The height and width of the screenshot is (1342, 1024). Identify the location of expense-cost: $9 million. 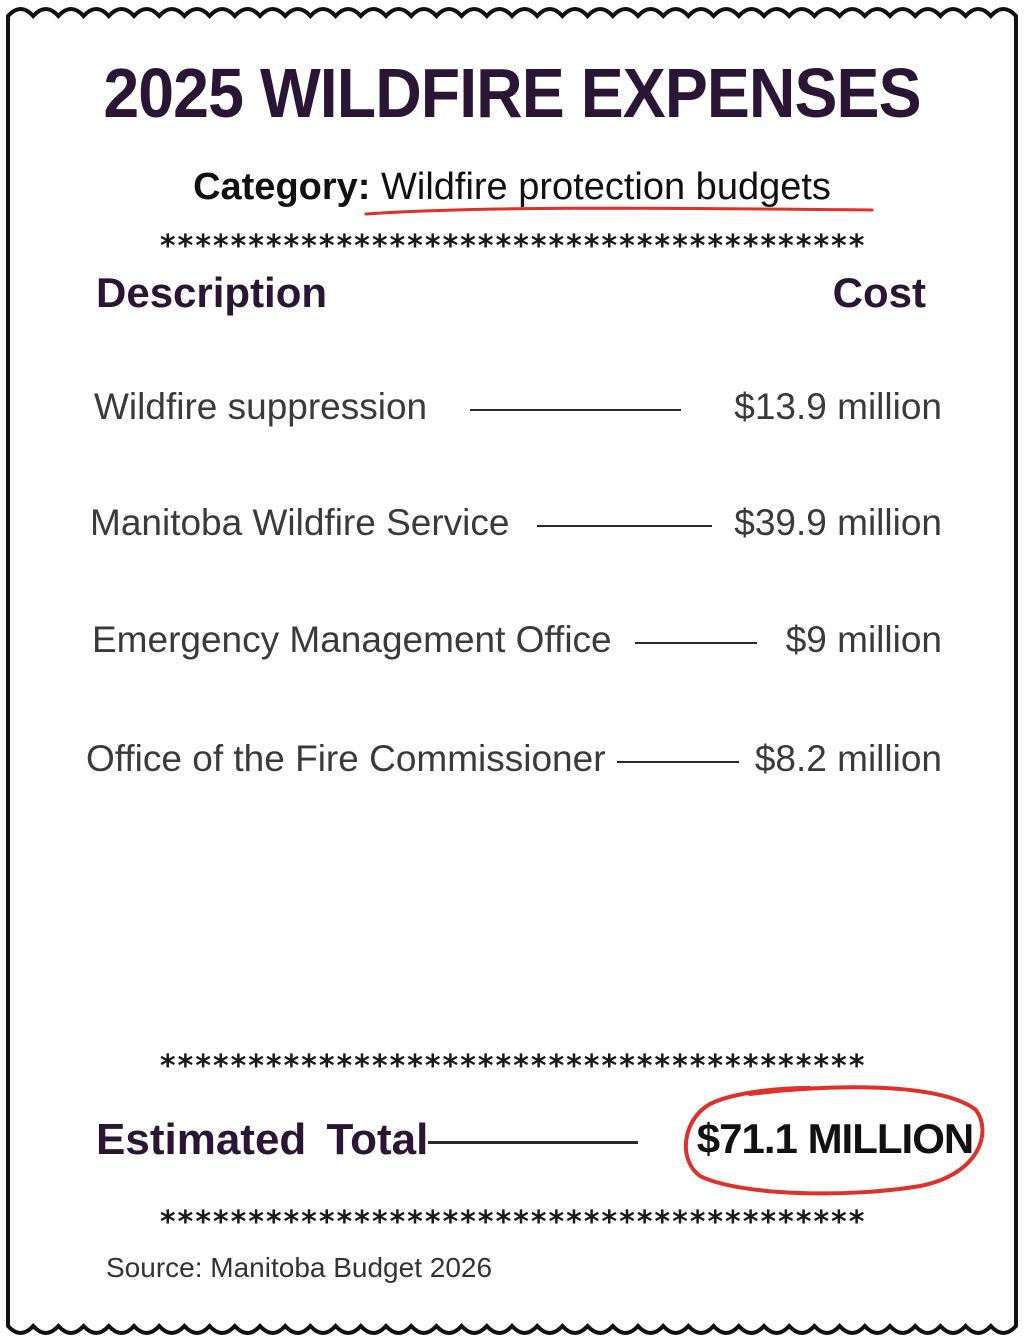
(863, 639).